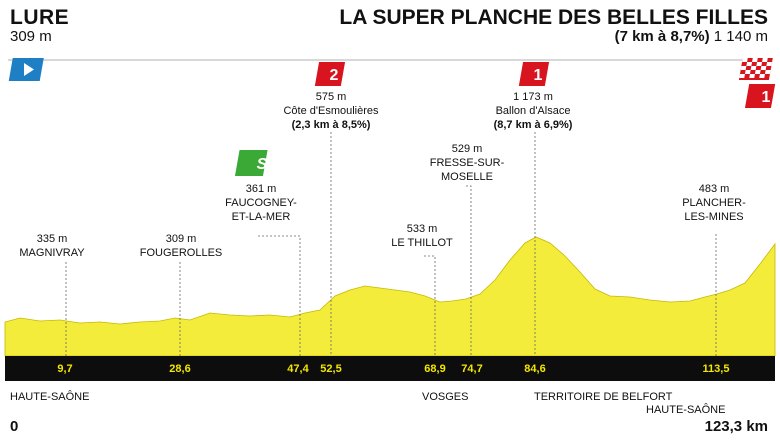 Image resolution: width=780 pixels, height=444 pixels. What do you see at coordinates (716, 369) in the screenshot?
I see `km-label: 113,5` at bounding box center [716, 369].